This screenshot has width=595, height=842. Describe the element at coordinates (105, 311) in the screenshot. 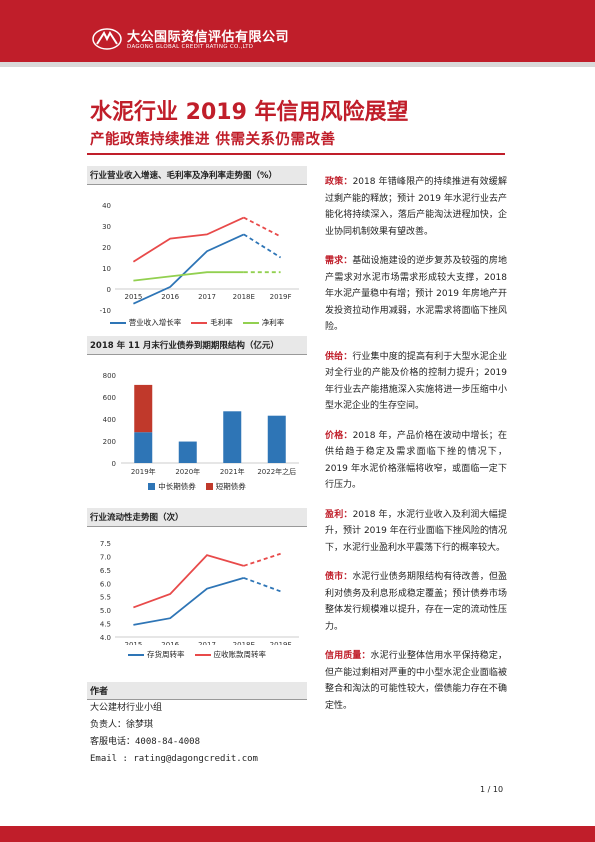

I see `y-tick-label: -10` at that location.